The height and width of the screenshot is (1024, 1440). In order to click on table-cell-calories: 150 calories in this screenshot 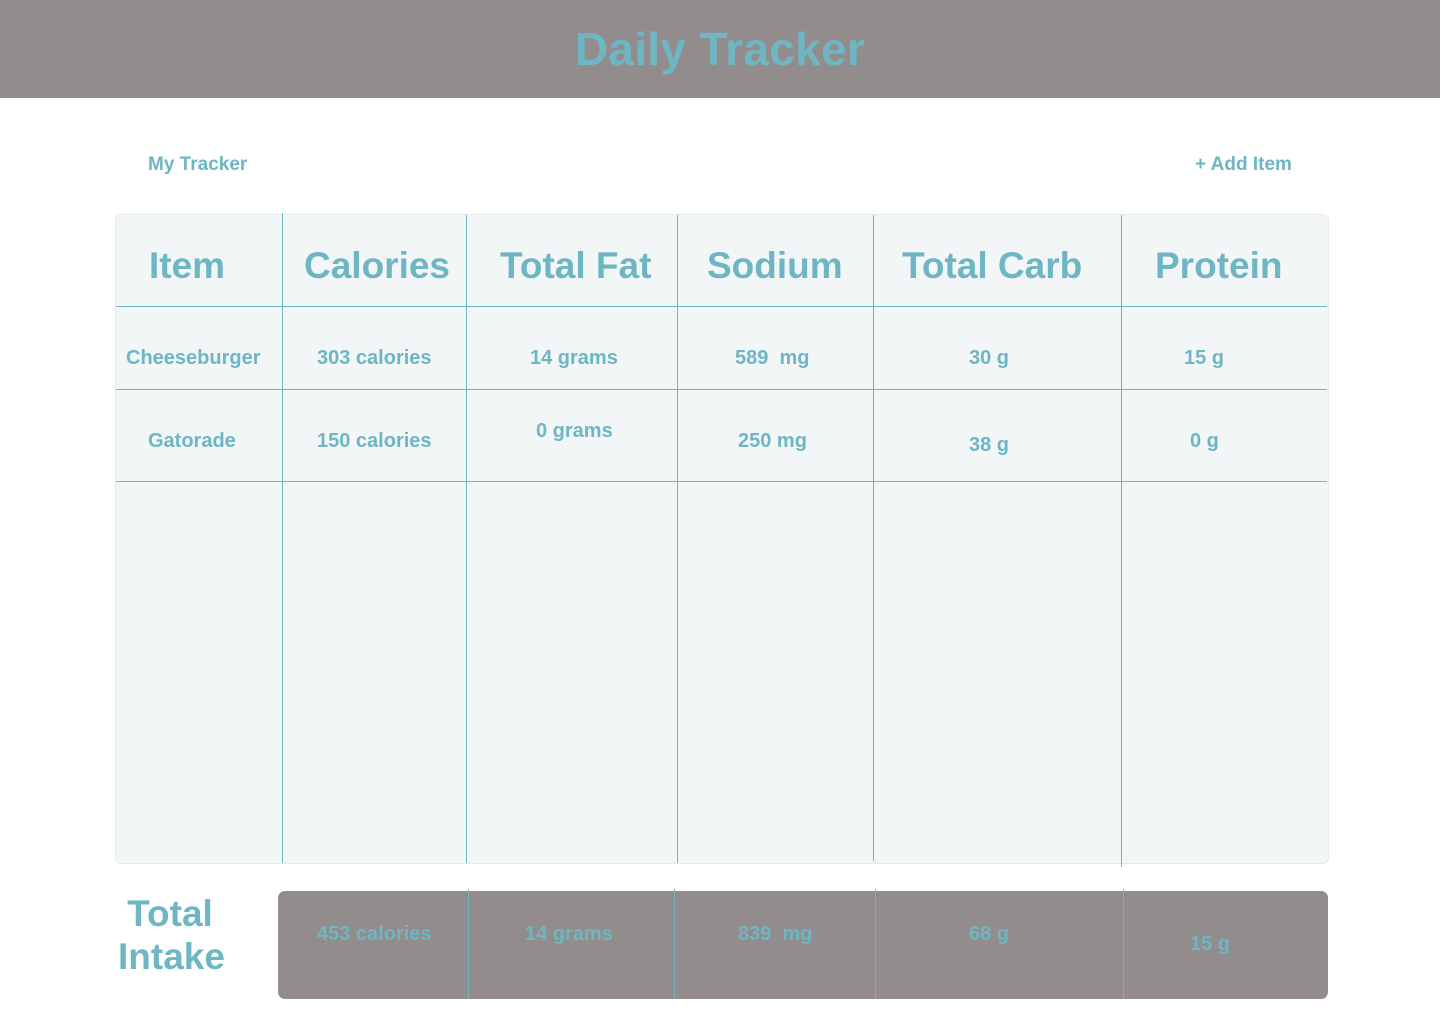, I will do `click(374, 441)`.